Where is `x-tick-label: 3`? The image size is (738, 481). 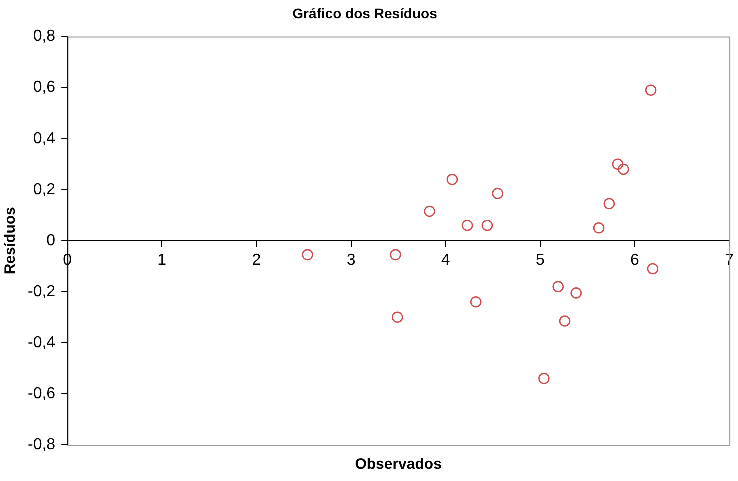 x-tick-label: 3 is located at coordinates (351, 260).